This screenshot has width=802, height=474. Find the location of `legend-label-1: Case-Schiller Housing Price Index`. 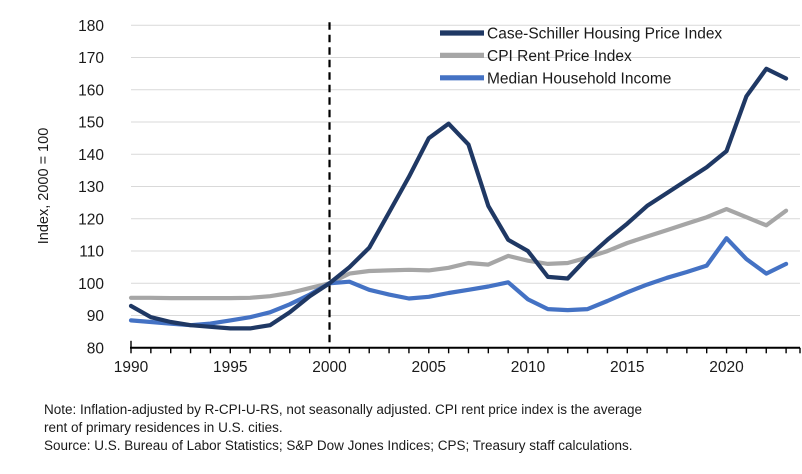

legend-label-1: Case-Schiller Housing Price Index is located at coordinates (604, 34).